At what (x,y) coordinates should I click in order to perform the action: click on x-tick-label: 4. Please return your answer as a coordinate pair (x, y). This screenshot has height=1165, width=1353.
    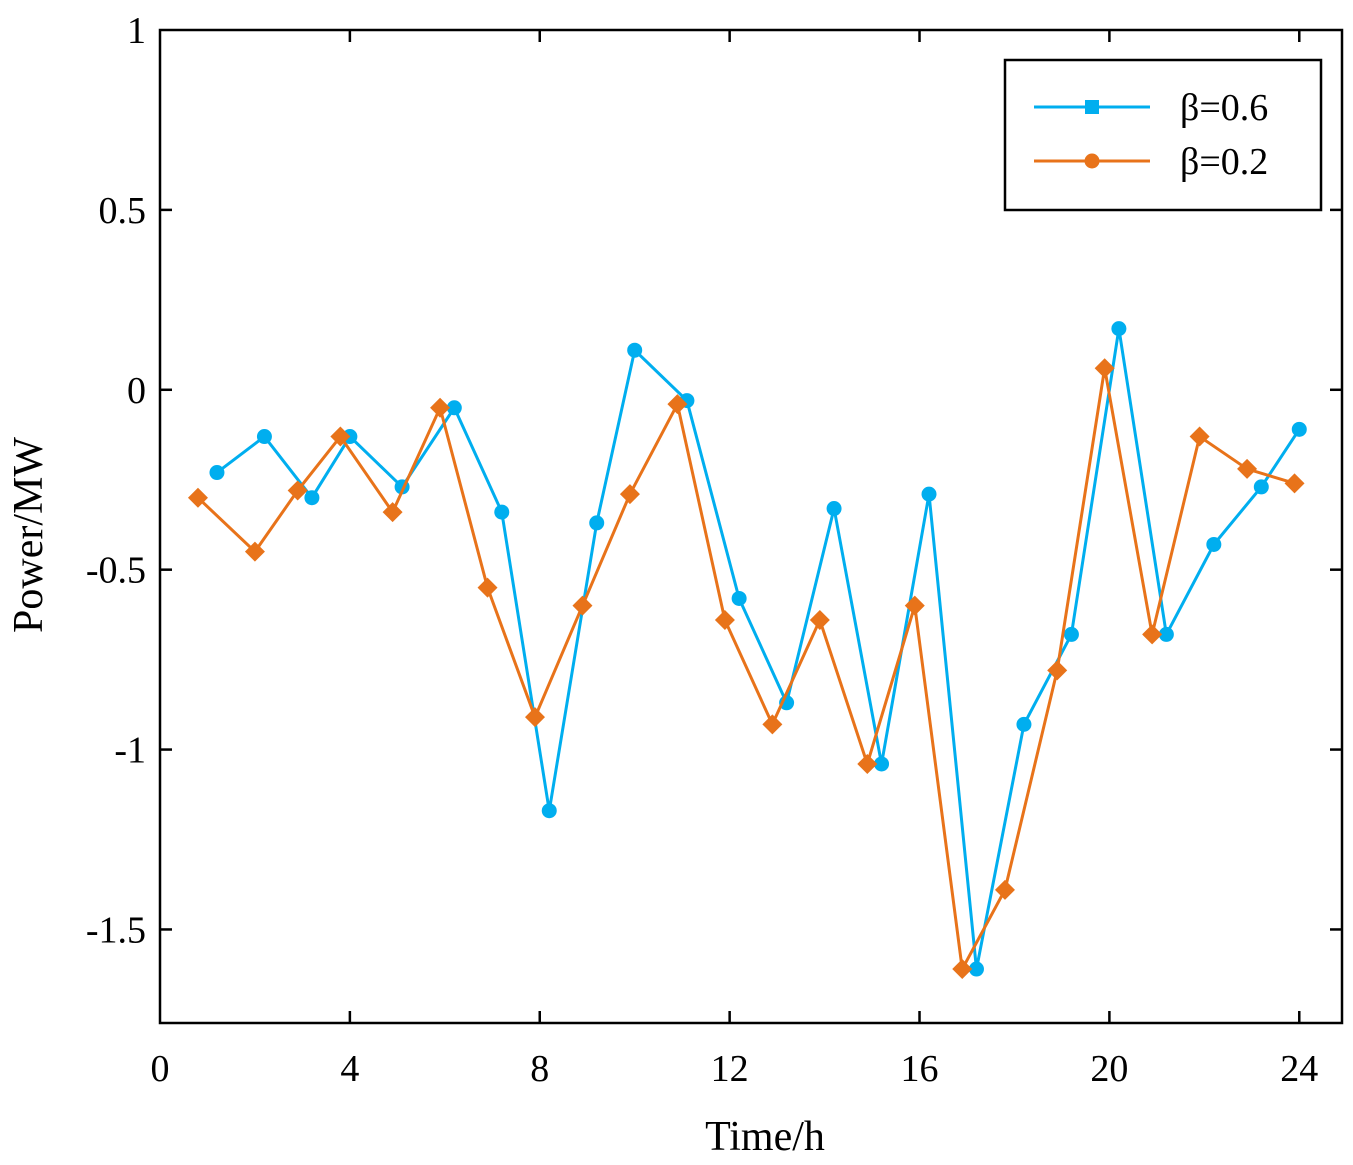
    Looking at the image, I should click on (349, 1069).